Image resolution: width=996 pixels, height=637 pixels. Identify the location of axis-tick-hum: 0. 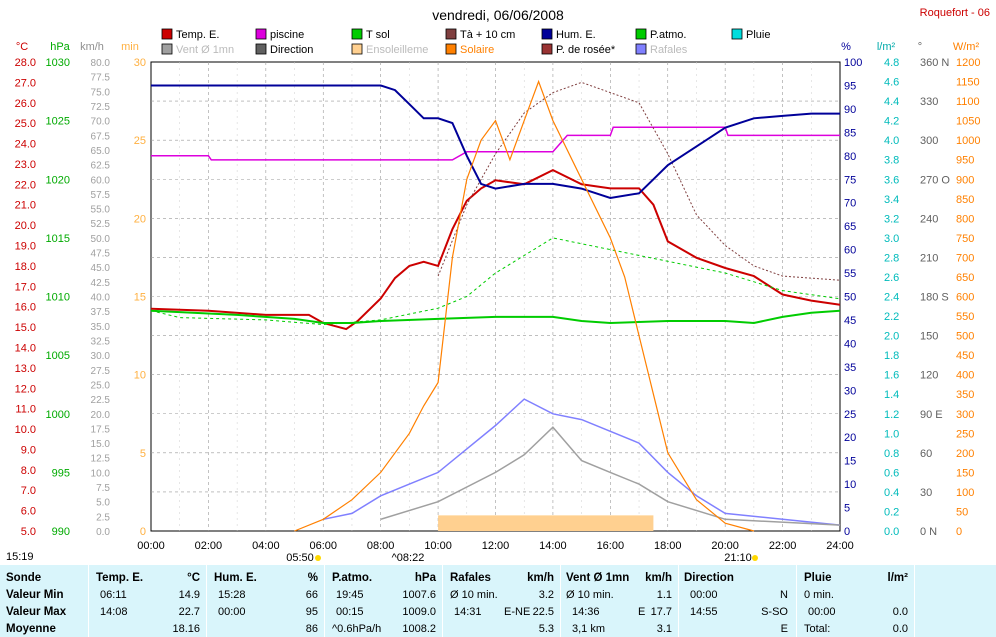
(847, 532).